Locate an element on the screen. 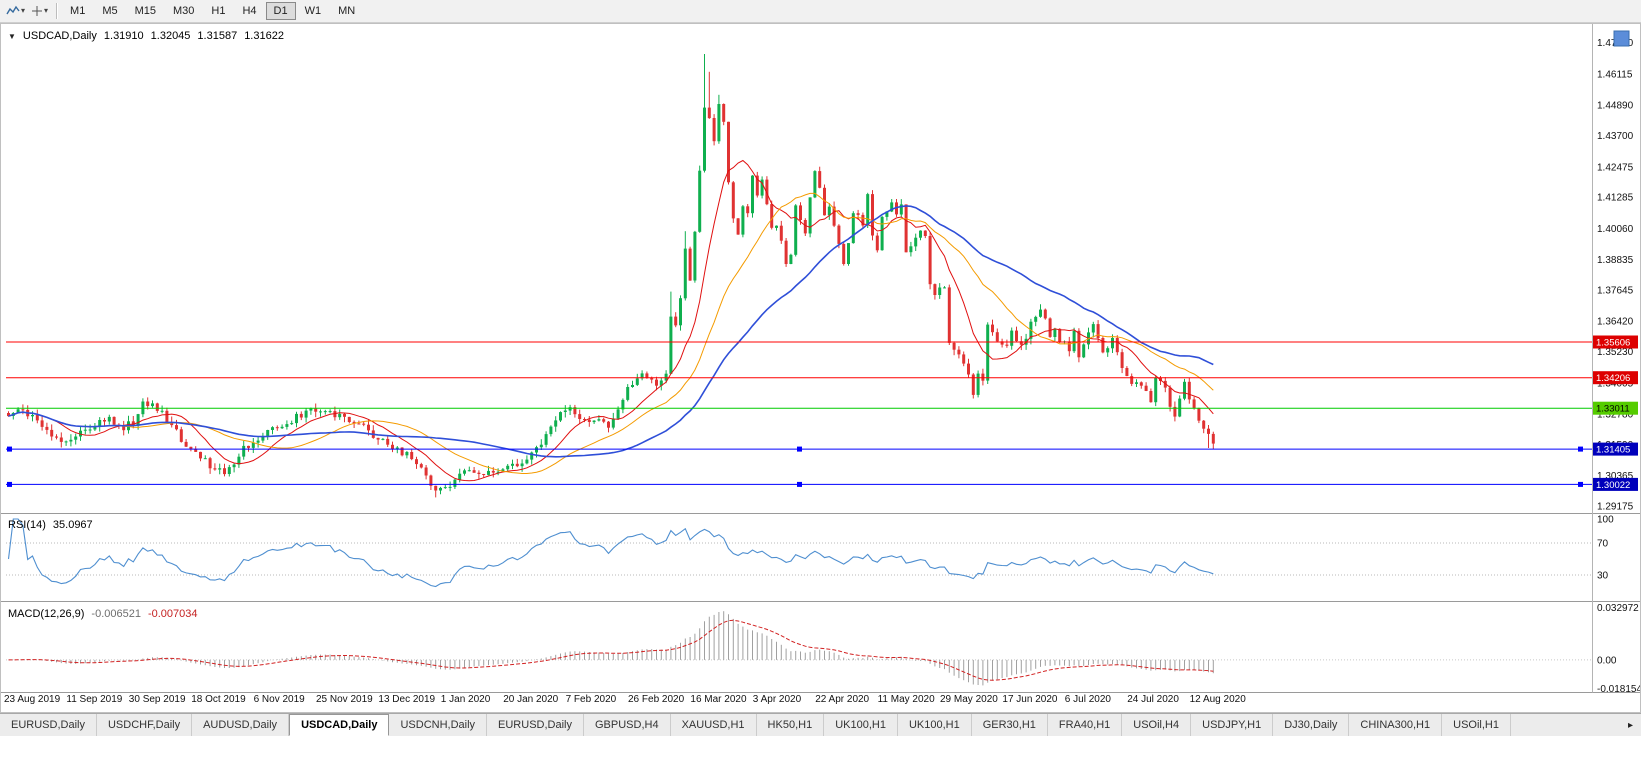 Image resolution: width=1641 pixels, height=767 pixels. chart-tab-audusd-daily: AUDUSD,Daily is located at coordinates (241, 725).